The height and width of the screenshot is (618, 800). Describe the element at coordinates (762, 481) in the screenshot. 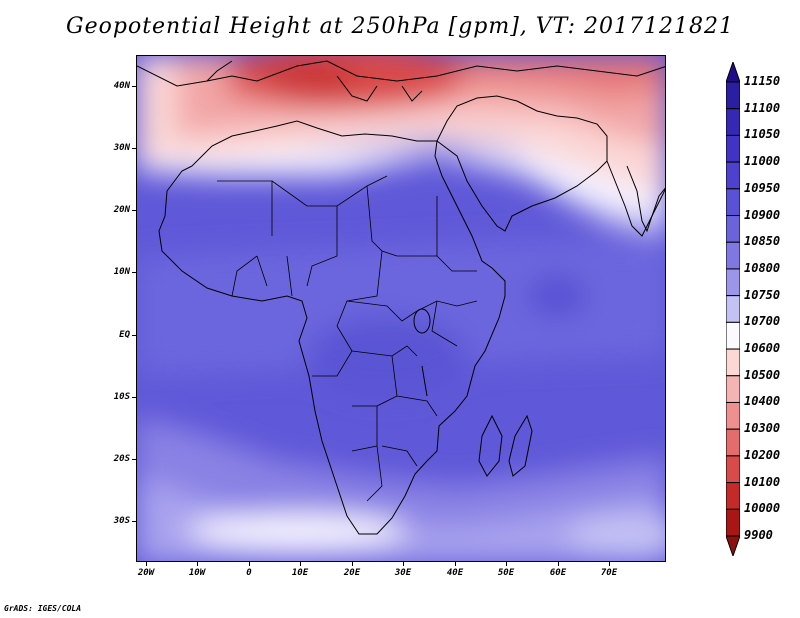

I see `colorbar-label: 10100` at that location.